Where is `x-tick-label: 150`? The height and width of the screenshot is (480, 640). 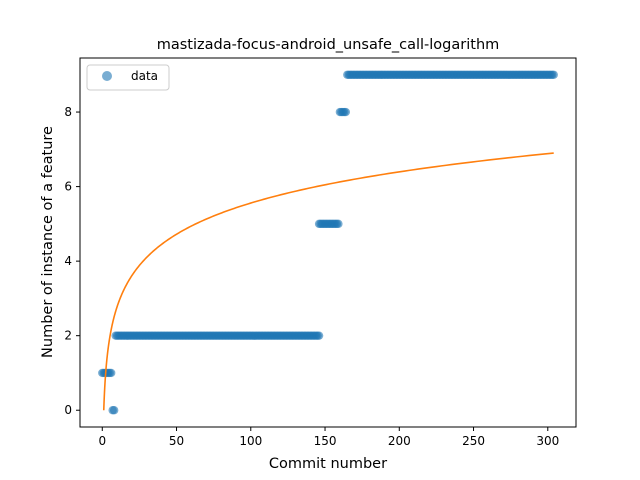
x-tick-label: 150 is located at coordinates (325, 441).